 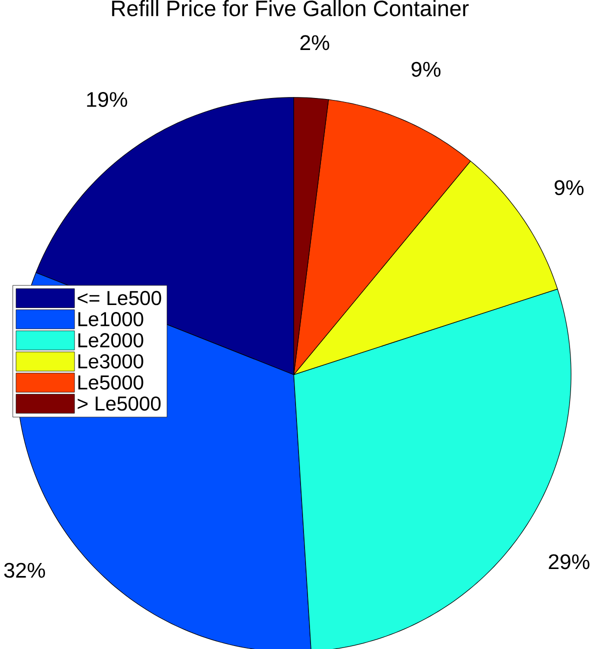 I want to click on legend-label: Le1000, so click(x=111, y=319).